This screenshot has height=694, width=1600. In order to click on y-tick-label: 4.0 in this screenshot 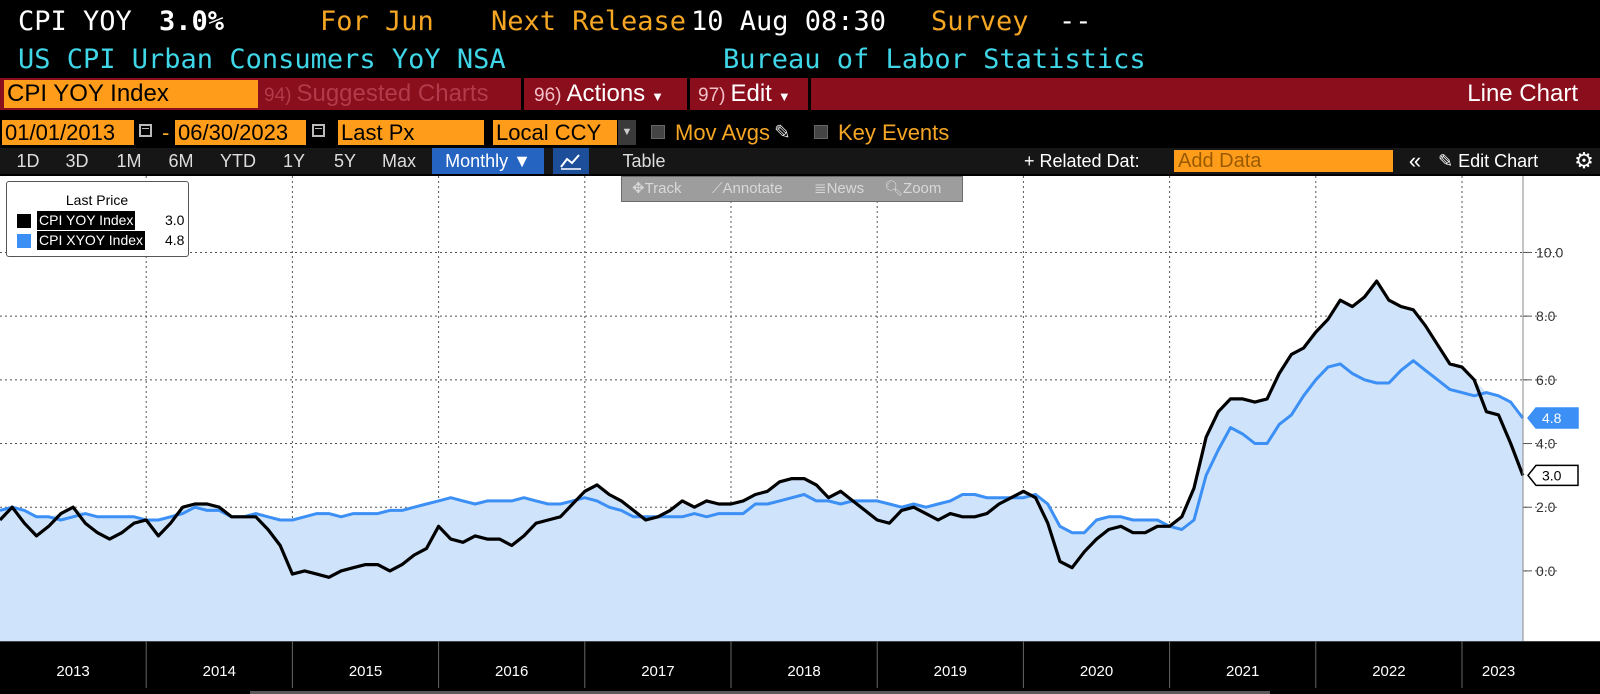, I will do `click(1546, 444)`.